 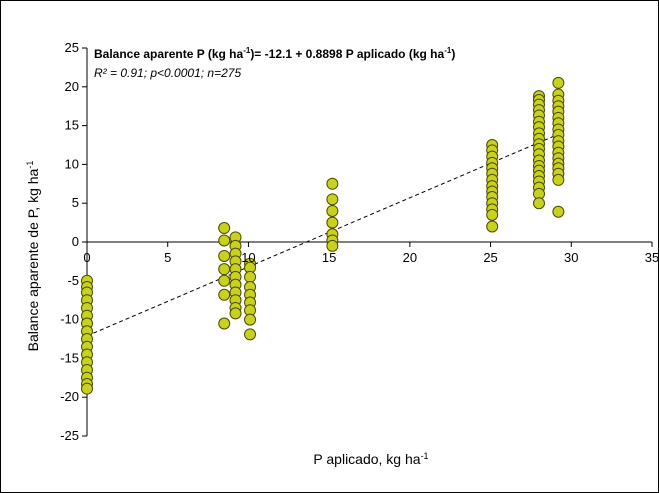 What do you see at coordinates (72, 86) in the screenshot?
I see `y-tick-label: 20` at bounding box center [72, 86].